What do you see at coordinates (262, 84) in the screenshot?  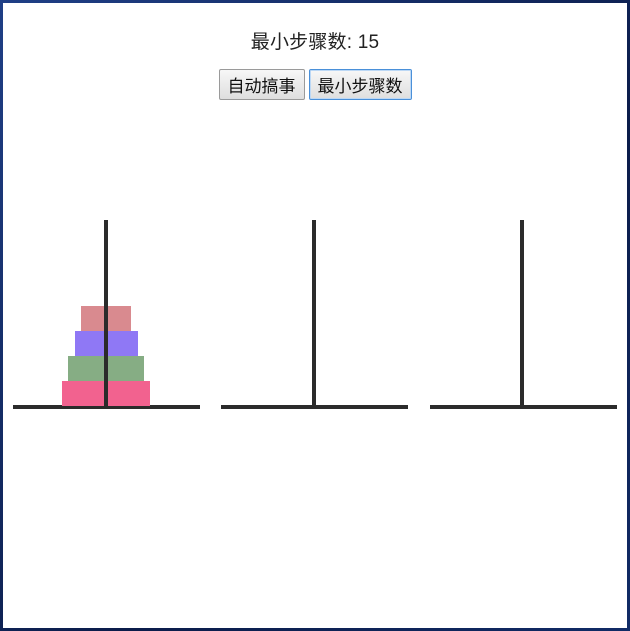 I see `auto-solve-button: 自动搞事` at bounding box center [262, 84].